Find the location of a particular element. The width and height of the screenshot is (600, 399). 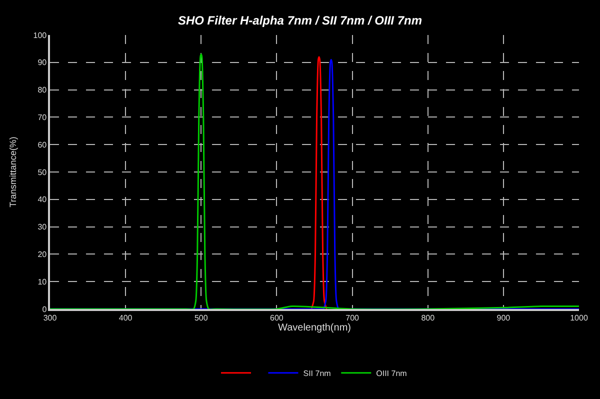

x-tick-label: 600 is located at coordinates (277, 317).